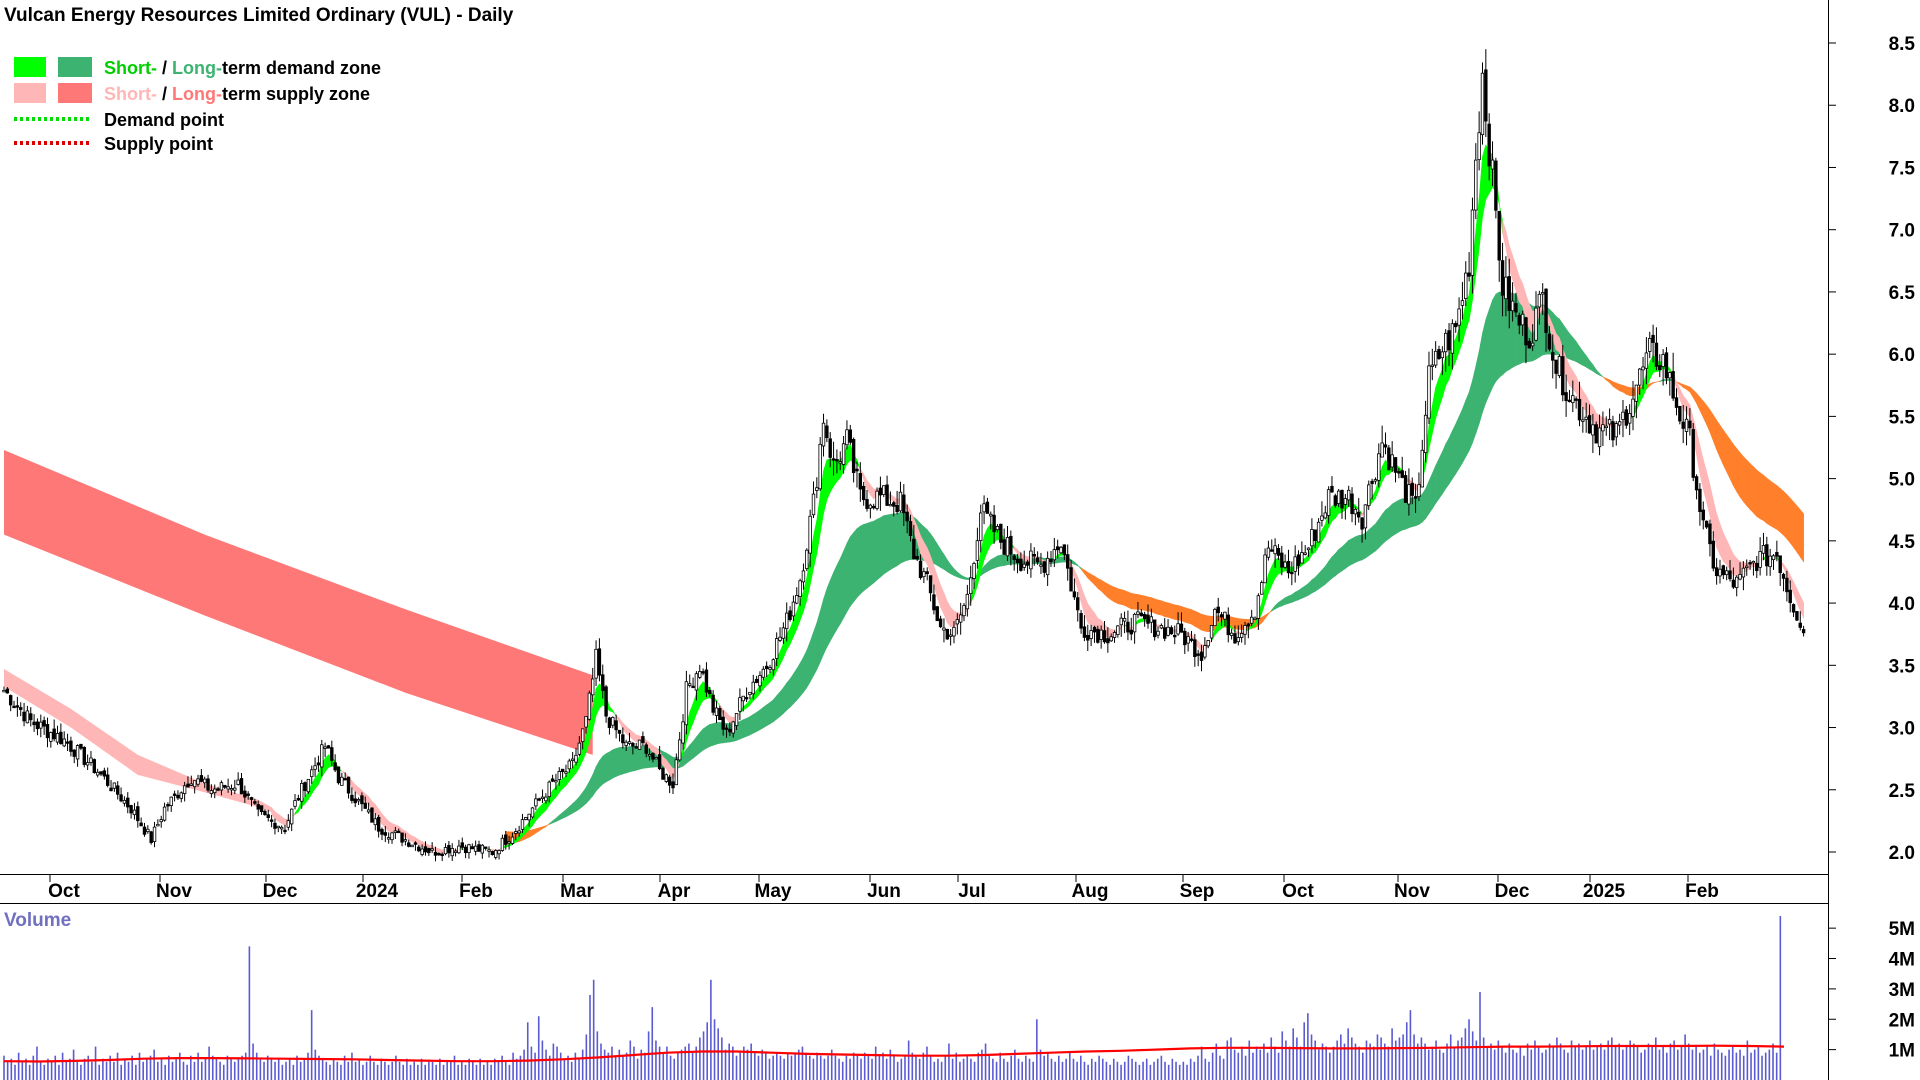 This screenshot has height=1080, width=1920. What do you see at coordinates (1902, 480) in the screenshot?
I see `price-tick-label: 5.0` at bounding box center [1902, 480].